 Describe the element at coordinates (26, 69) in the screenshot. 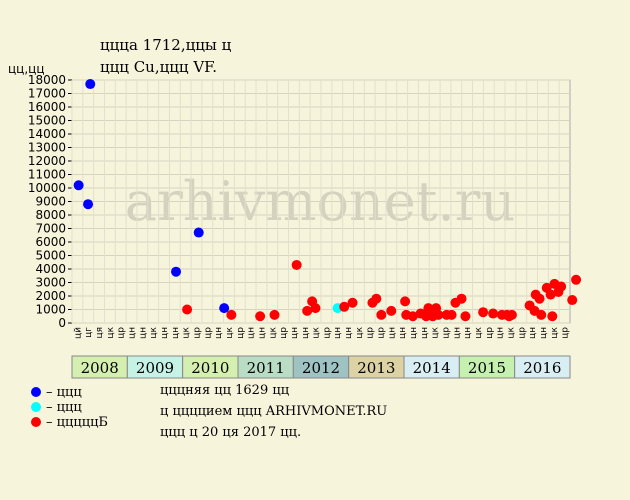

I see `y-axis-label: цц,цц` at that location.